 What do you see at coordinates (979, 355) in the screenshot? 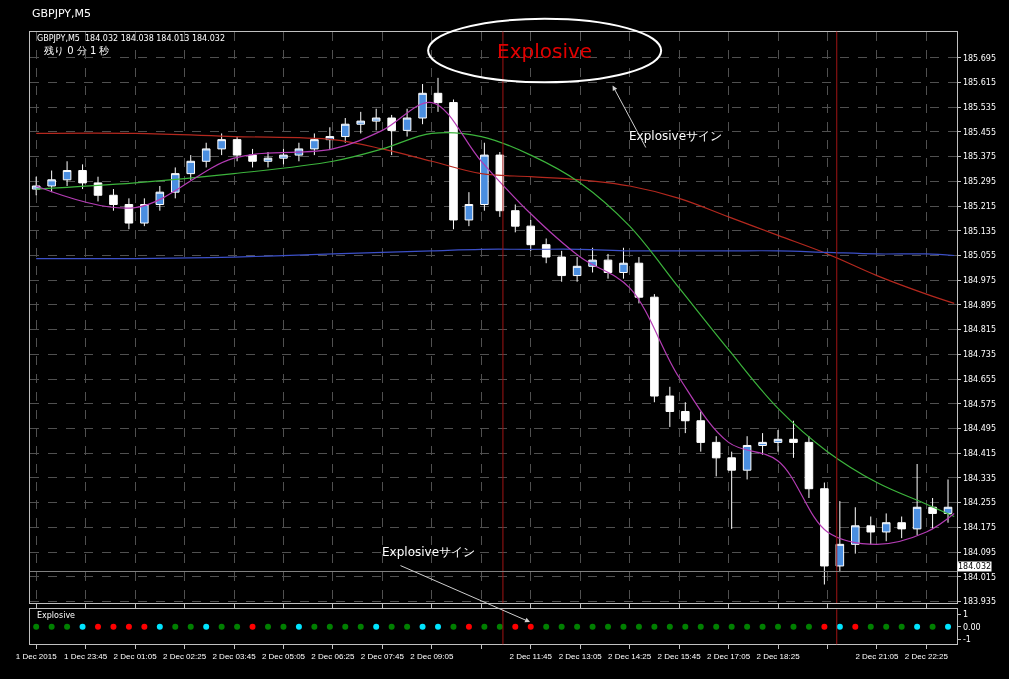
I see `y-tick-label: 184.735` at bounding box center [979, 355].